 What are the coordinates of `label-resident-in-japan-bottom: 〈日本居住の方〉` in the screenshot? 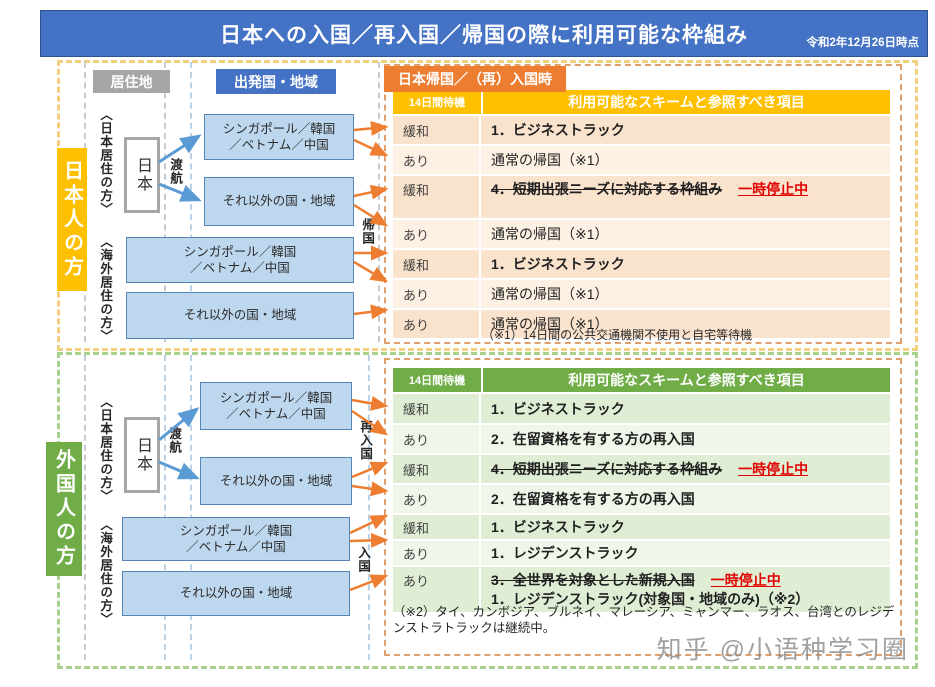 It's located at (105, 449).